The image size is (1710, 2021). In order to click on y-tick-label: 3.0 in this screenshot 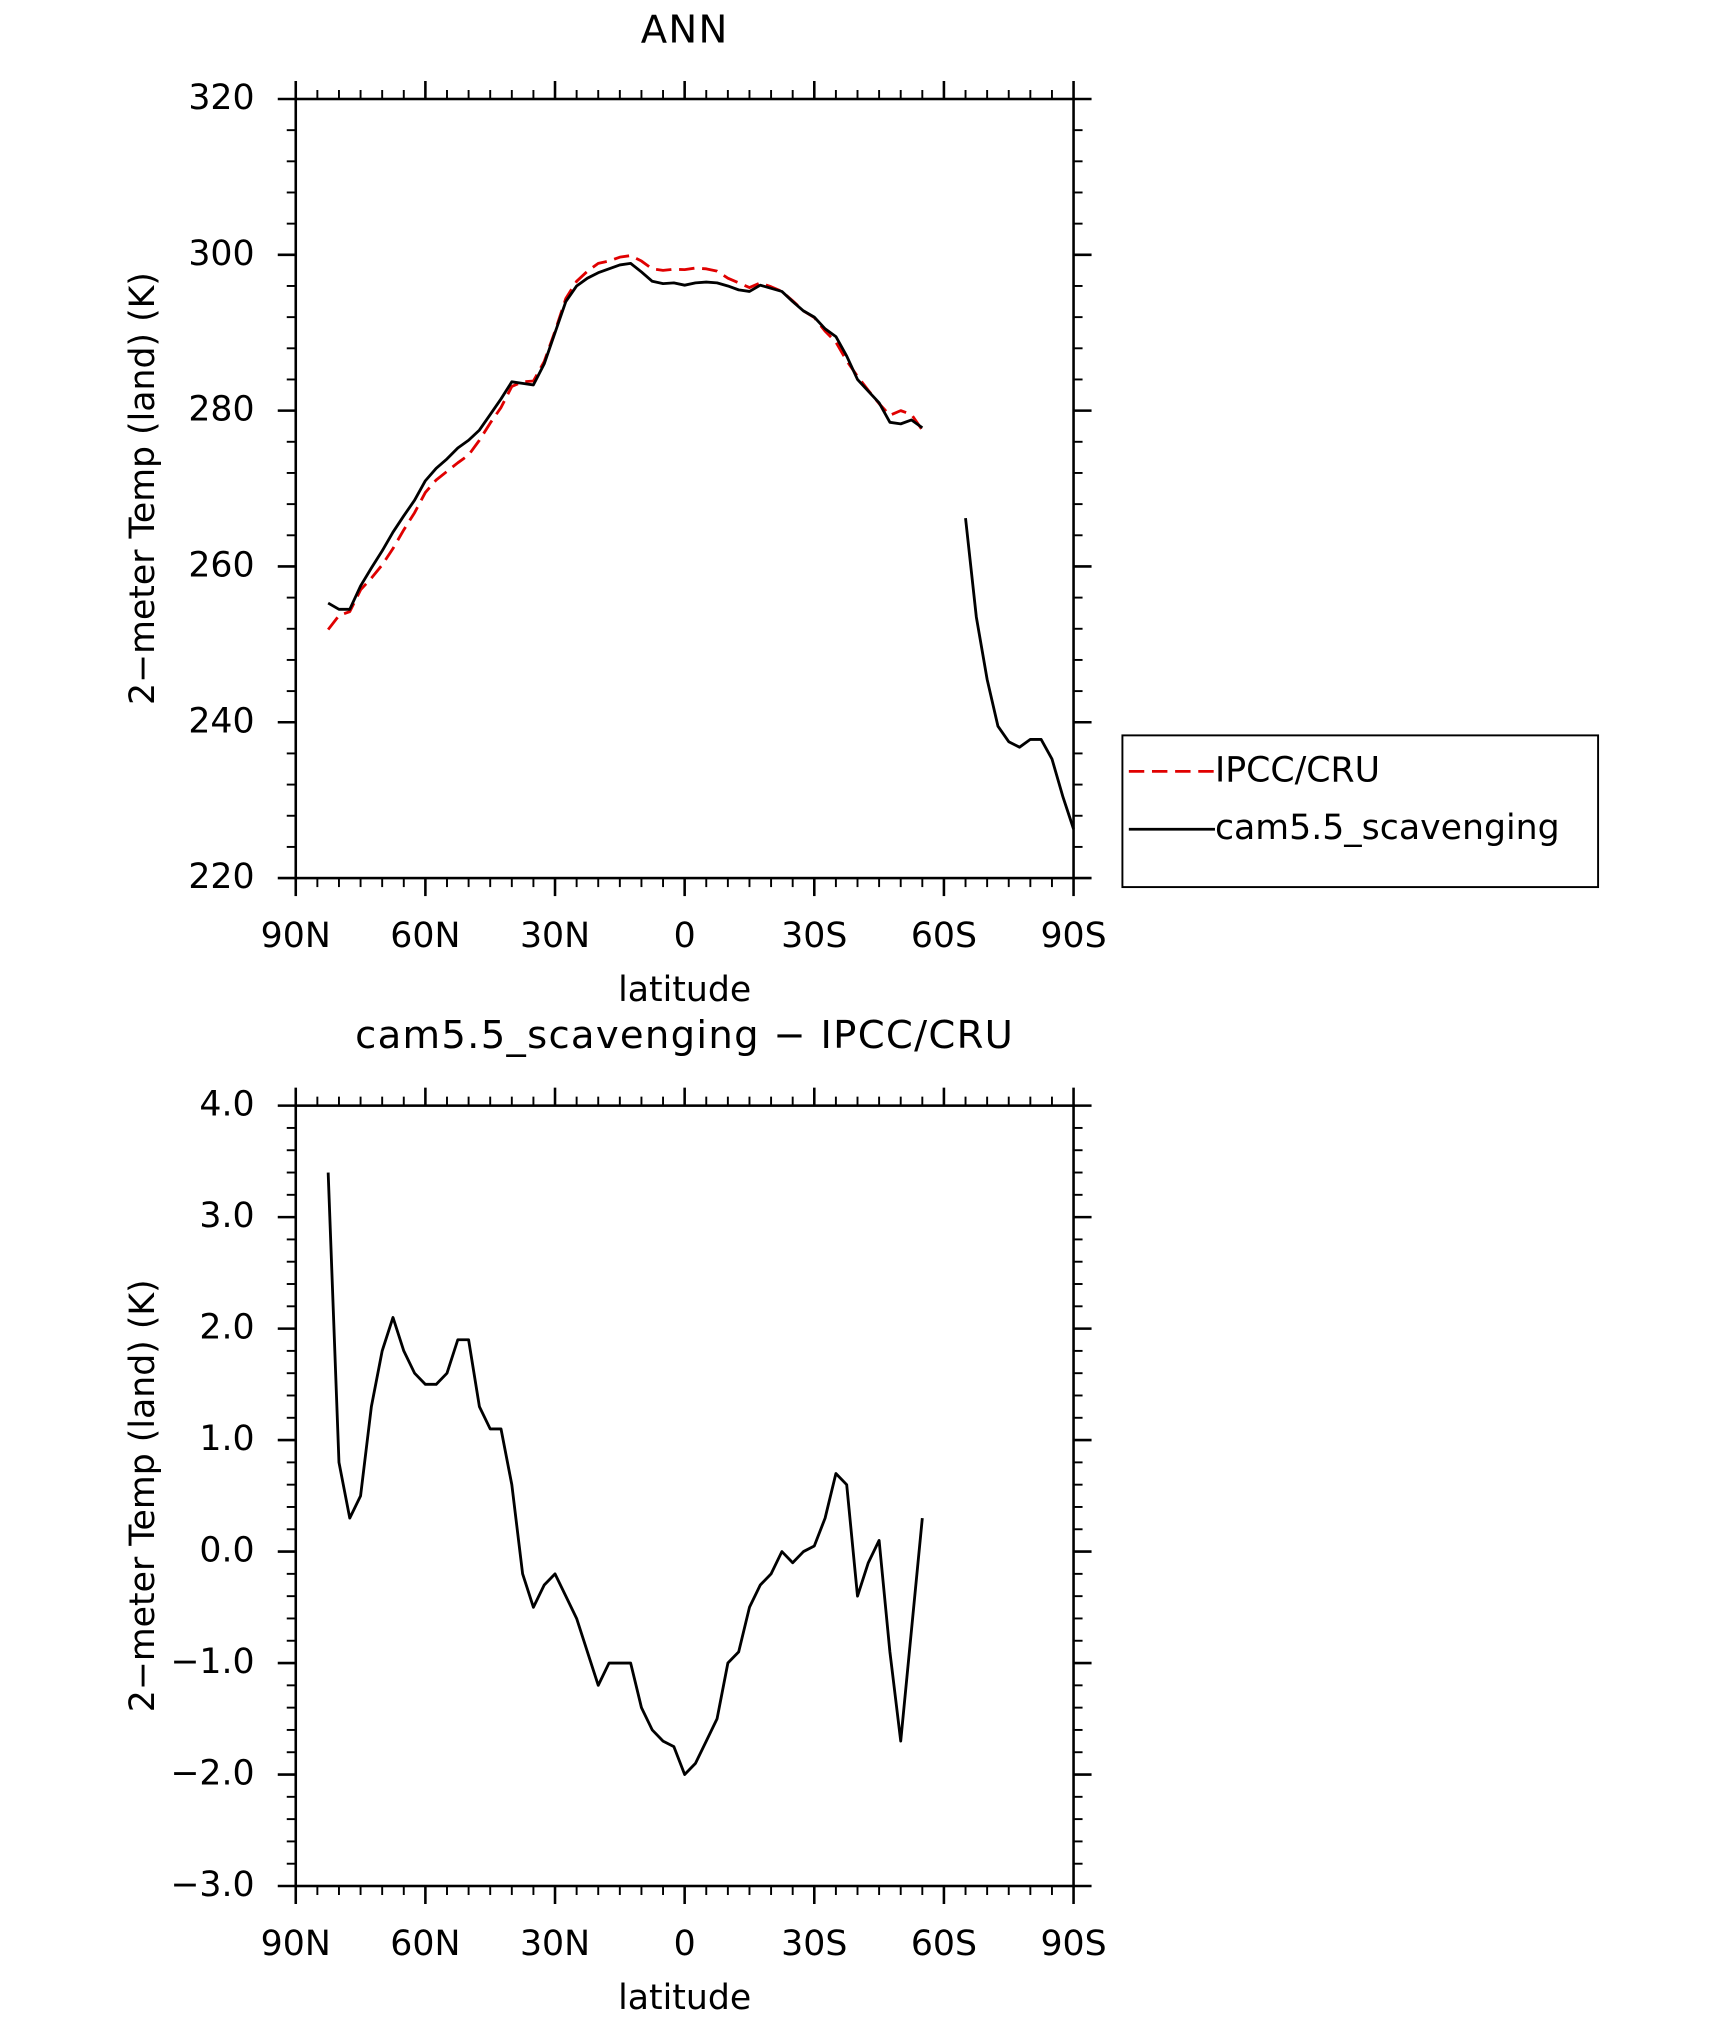, I will do `click(226, 1216)`.